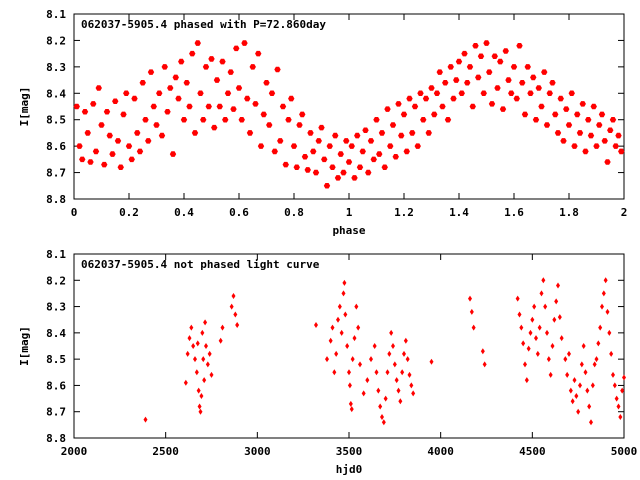 The height and width of the screenshot is (480, 640). Describe the element at coordinates (404, 212) in the screenshot. I see `x-tick-label: 1.2` at that location.